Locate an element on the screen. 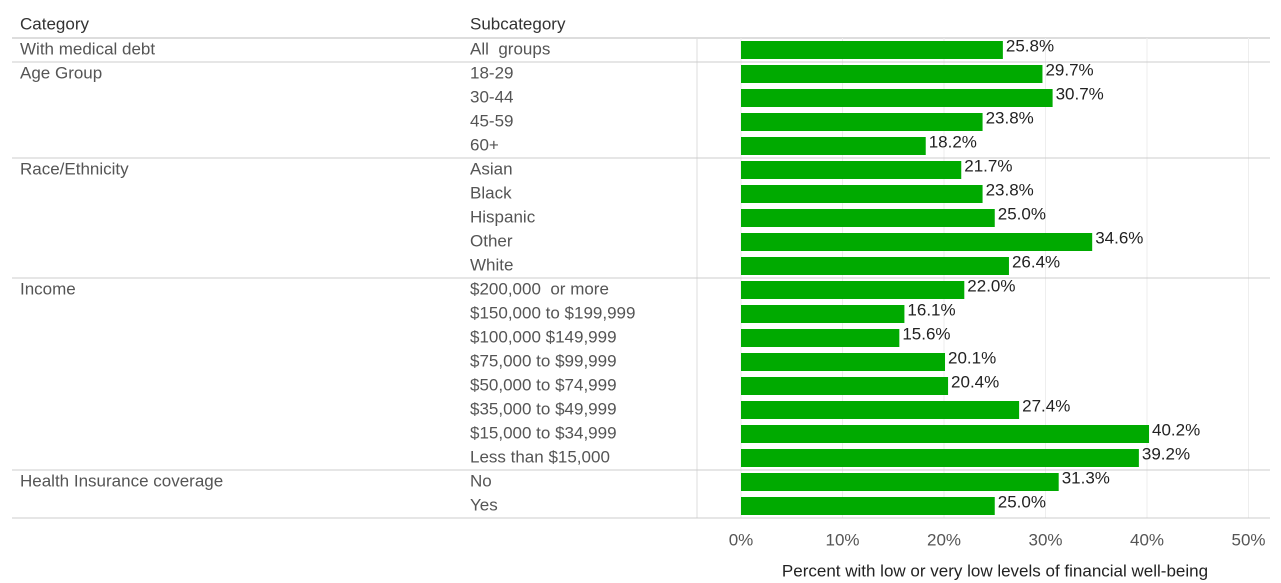 Image resolution: width=1281 pixels, height=583 pixels. value-label: 39.2% is located at coordinates (1166, 453).